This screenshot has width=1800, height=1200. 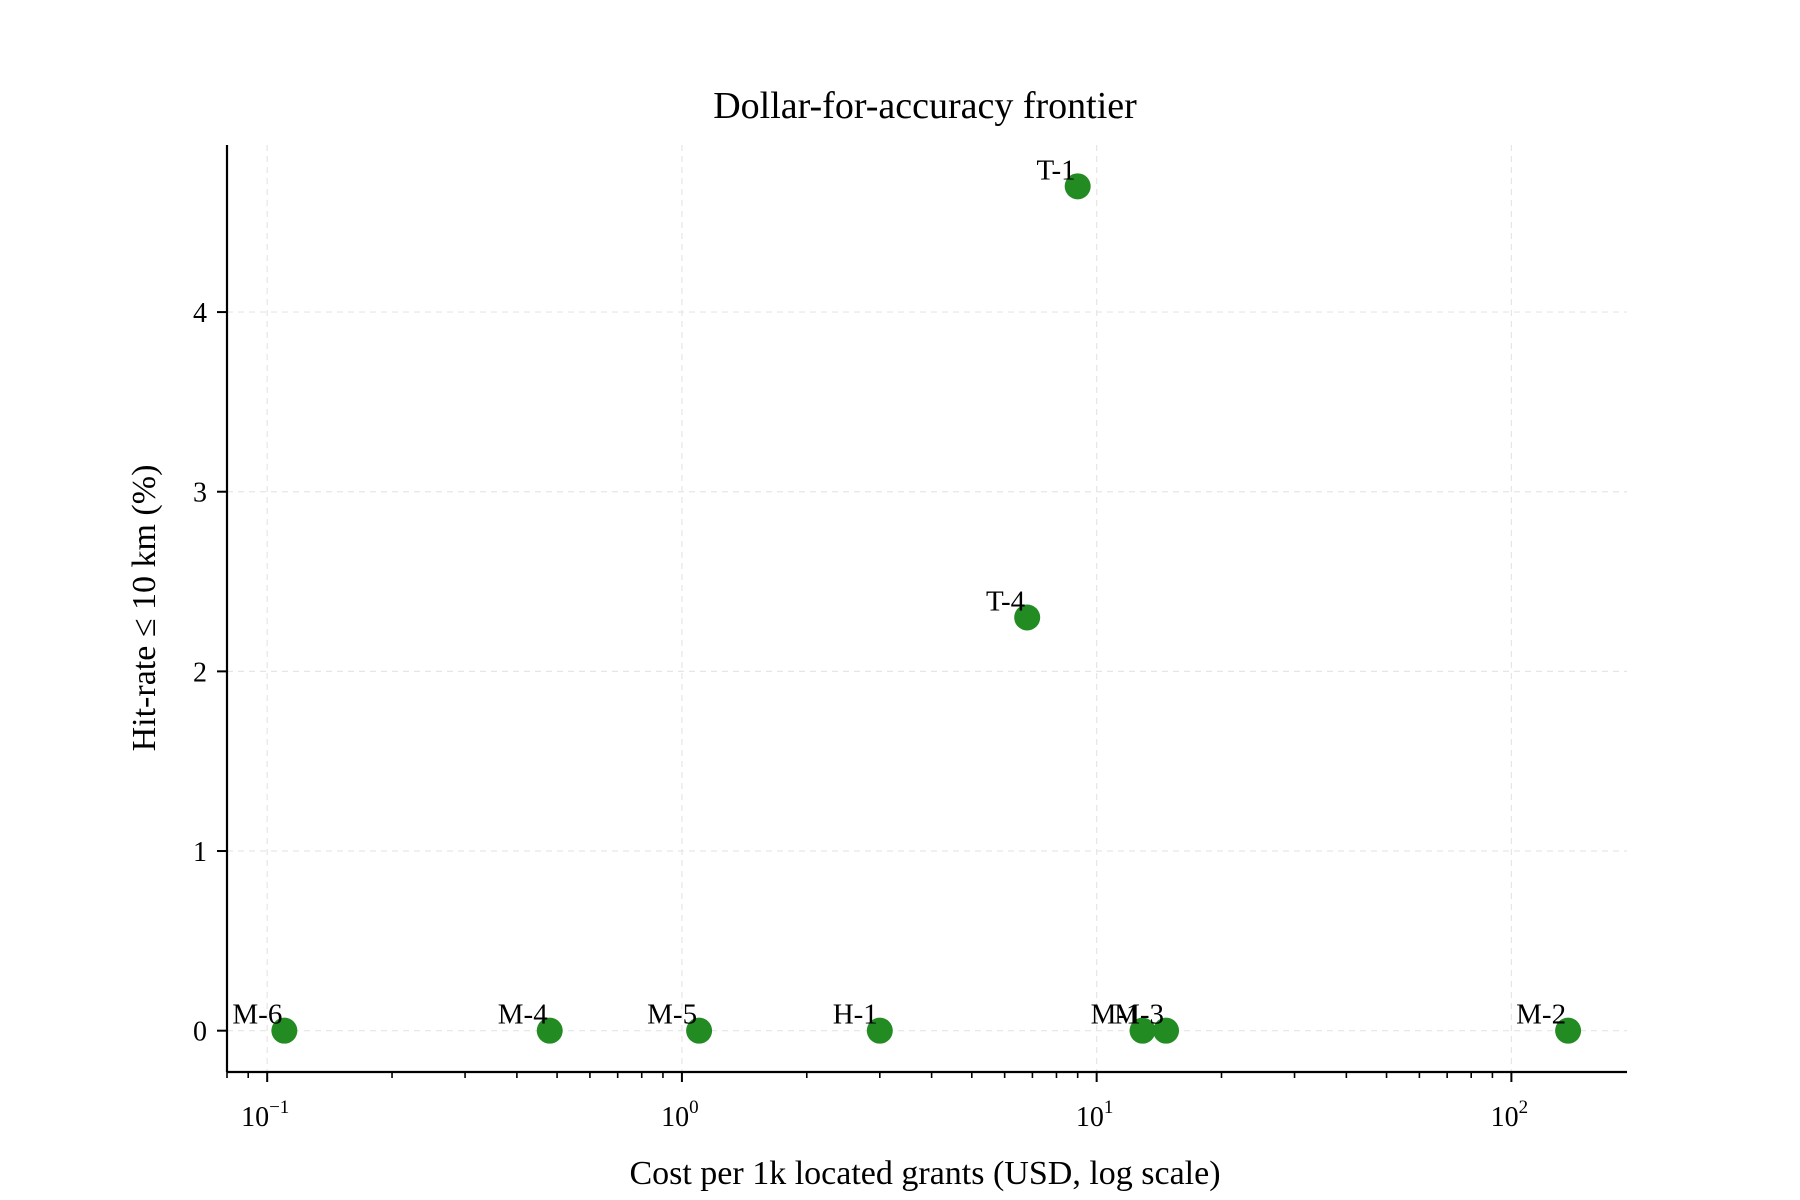 What do you see at coordinates (200, 852) in the screenshot?
I see `y-tick-label: 1` at bounding box center [200, 852].